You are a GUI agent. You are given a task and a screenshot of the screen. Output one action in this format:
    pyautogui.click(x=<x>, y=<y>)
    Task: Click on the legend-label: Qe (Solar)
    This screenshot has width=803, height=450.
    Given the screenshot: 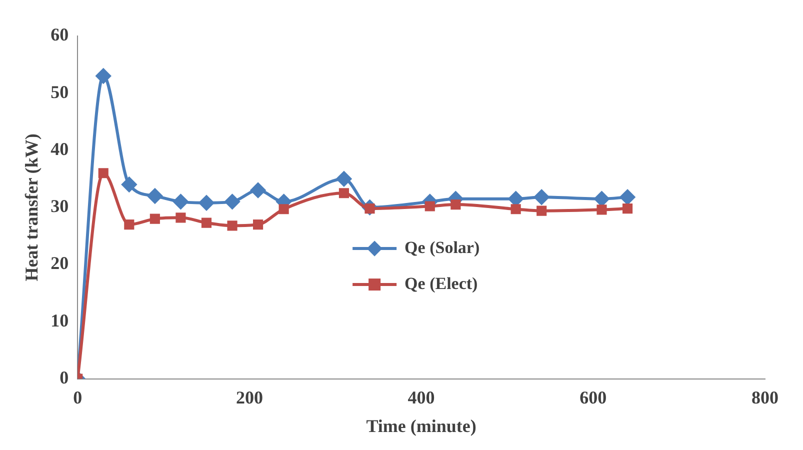 What is the action you would take?
    pyautogui.click(x=442, y=247)
    